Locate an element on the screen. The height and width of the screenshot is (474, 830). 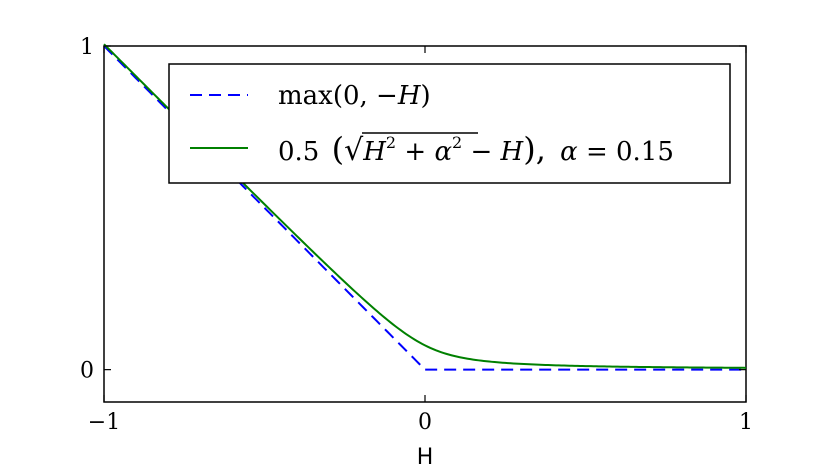
x-tick-label: 1 is located at coordinates (746, 422).